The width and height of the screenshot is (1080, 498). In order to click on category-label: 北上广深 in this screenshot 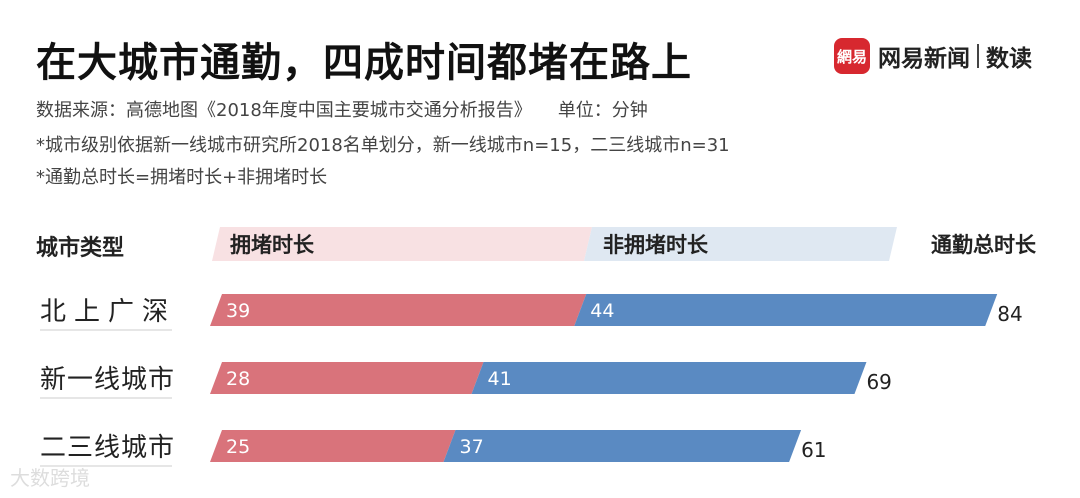, I will do `click(108, 312)`.